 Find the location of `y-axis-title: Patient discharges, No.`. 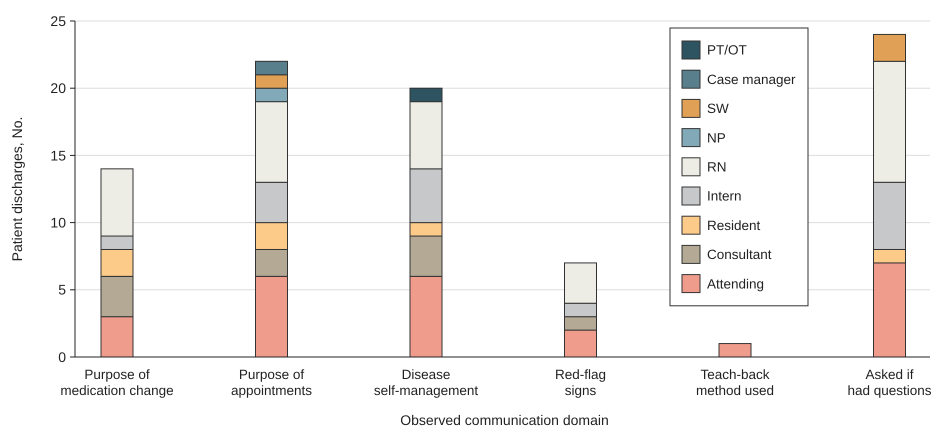

y-axis-title: Patient discharges, No. is located at coordinates (17, 189).